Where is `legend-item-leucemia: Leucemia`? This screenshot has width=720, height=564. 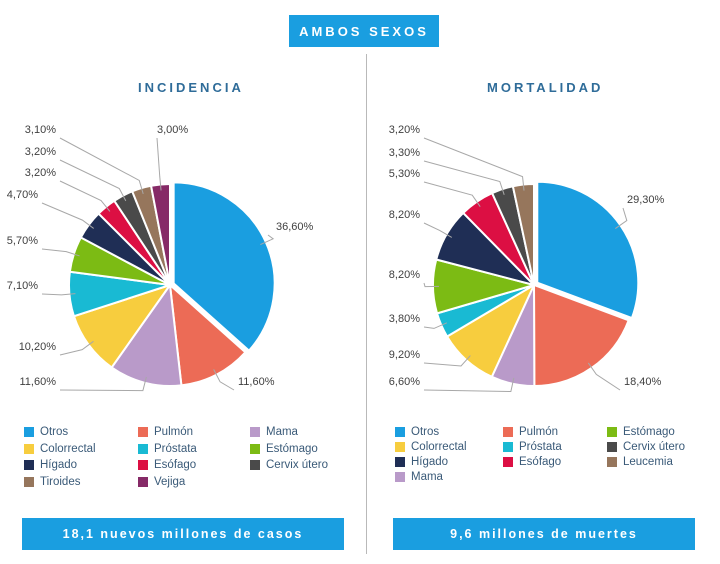 legend-item-leucemia: Leucemia is located at coordinates (640, 462).